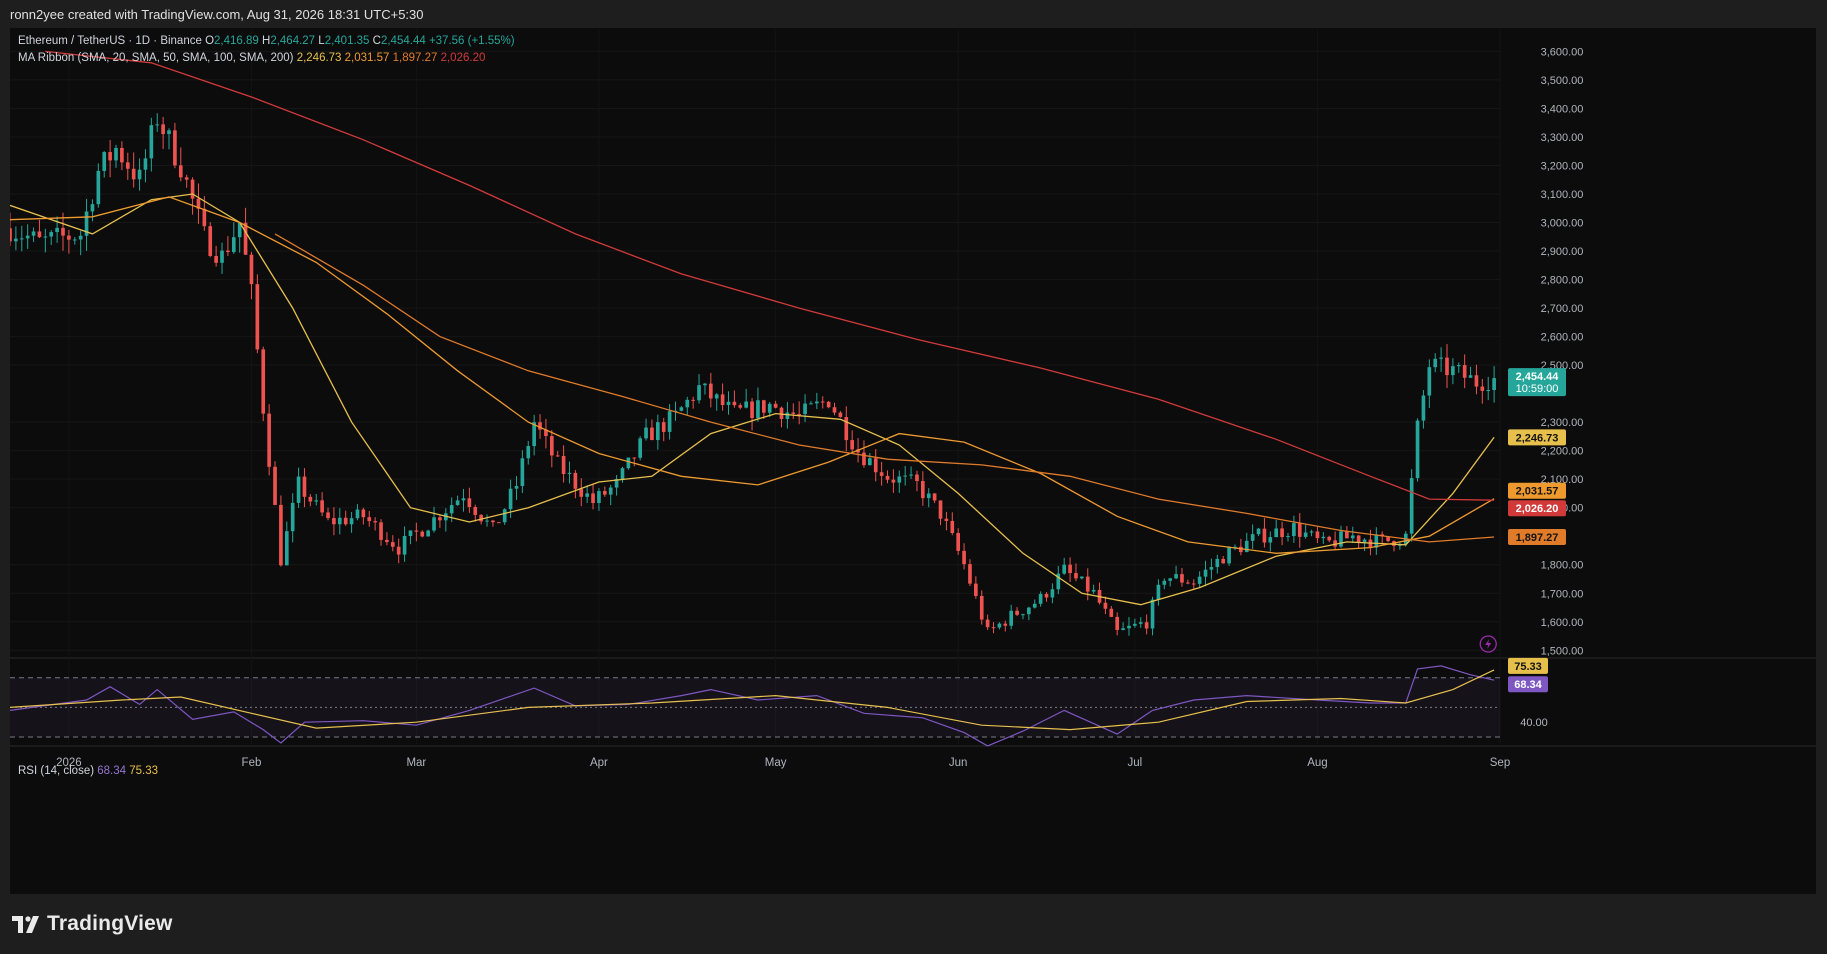 The height and width of the screenshot is (954, 1827). I want to click on rsi-label: RSI (14, close), so click(56, 771).